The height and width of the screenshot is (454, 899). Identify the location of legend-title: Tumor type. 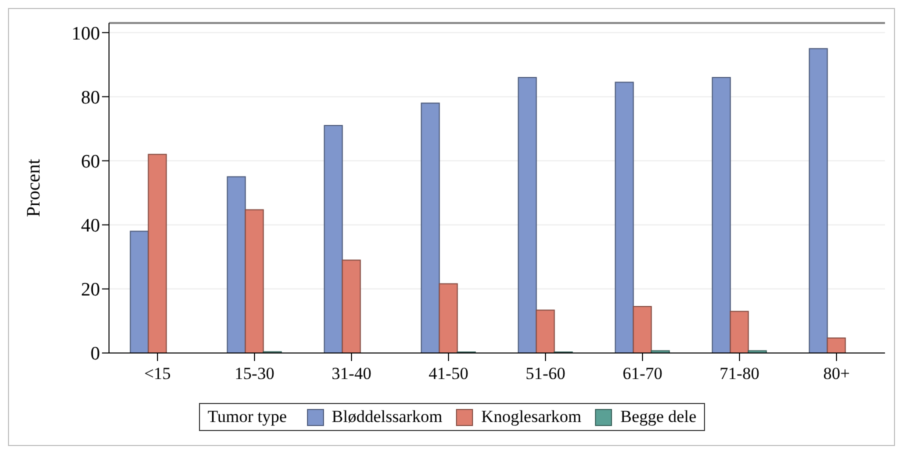
(247, 417).